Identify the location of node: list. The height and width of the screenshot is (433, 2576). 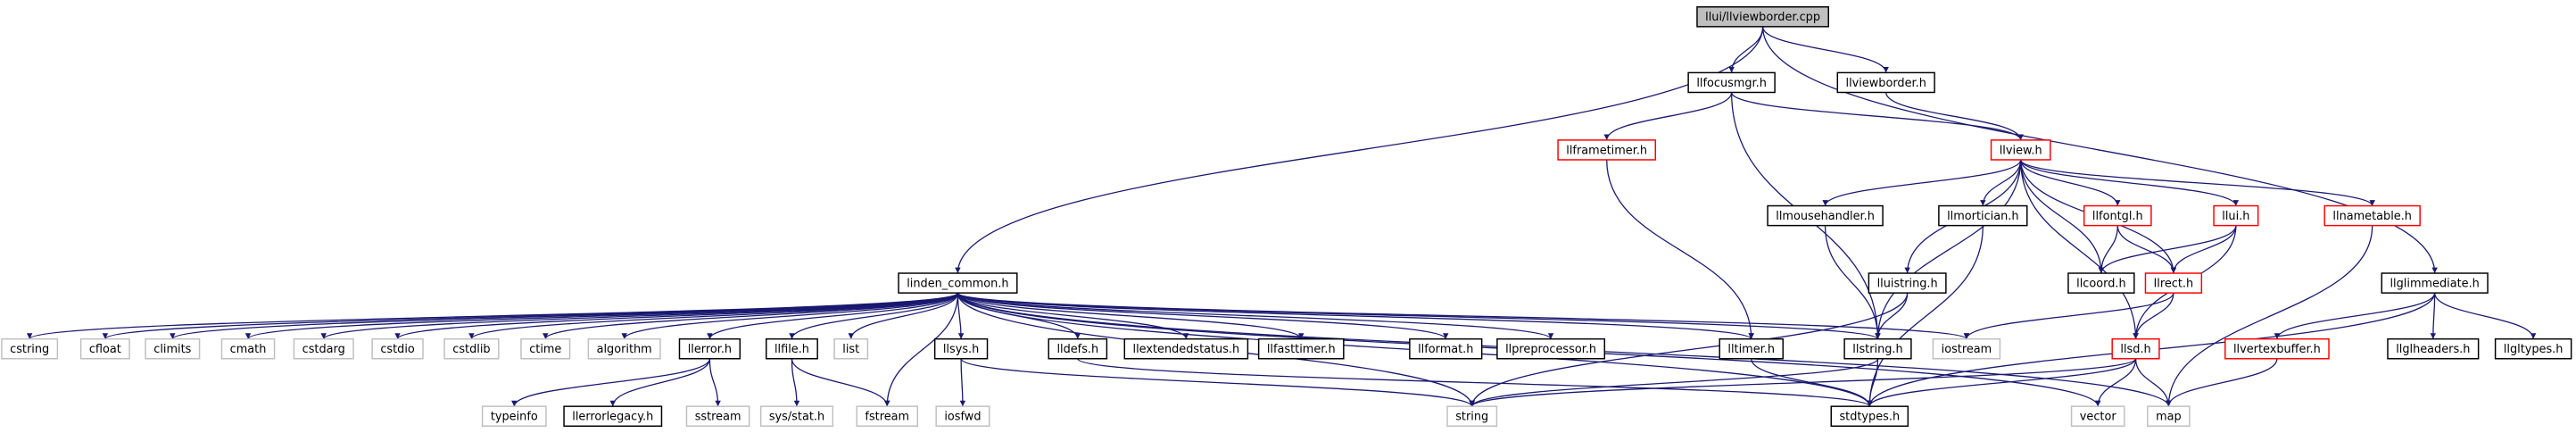
(851, 348).